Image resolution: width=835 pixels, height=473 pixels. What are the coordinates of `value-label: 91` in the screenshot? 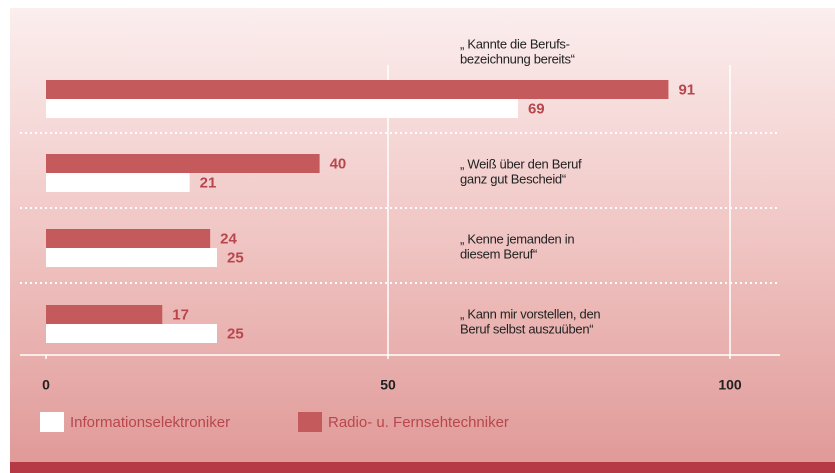 It's located at (686, 89).